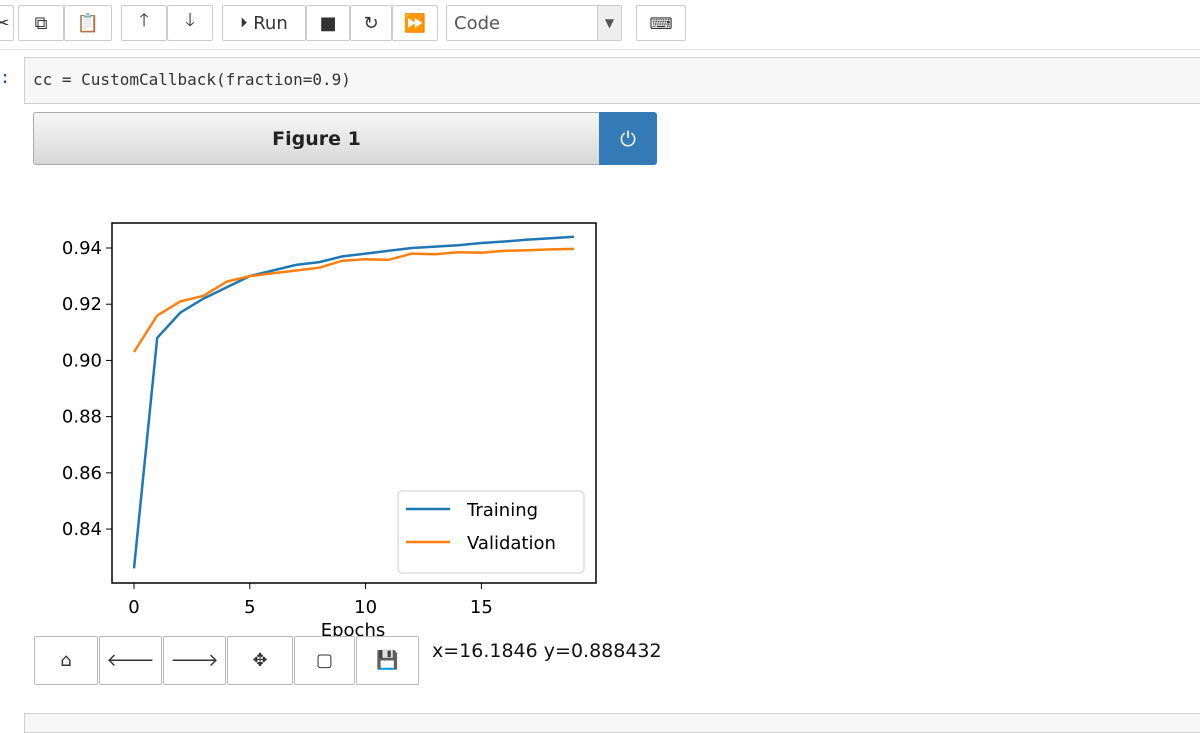 The height and width of the screenshot is (733, 1200). Describe the element at coordinates (190, 23) in the screenshot. I see `move-down-button: 🡓` at that location.